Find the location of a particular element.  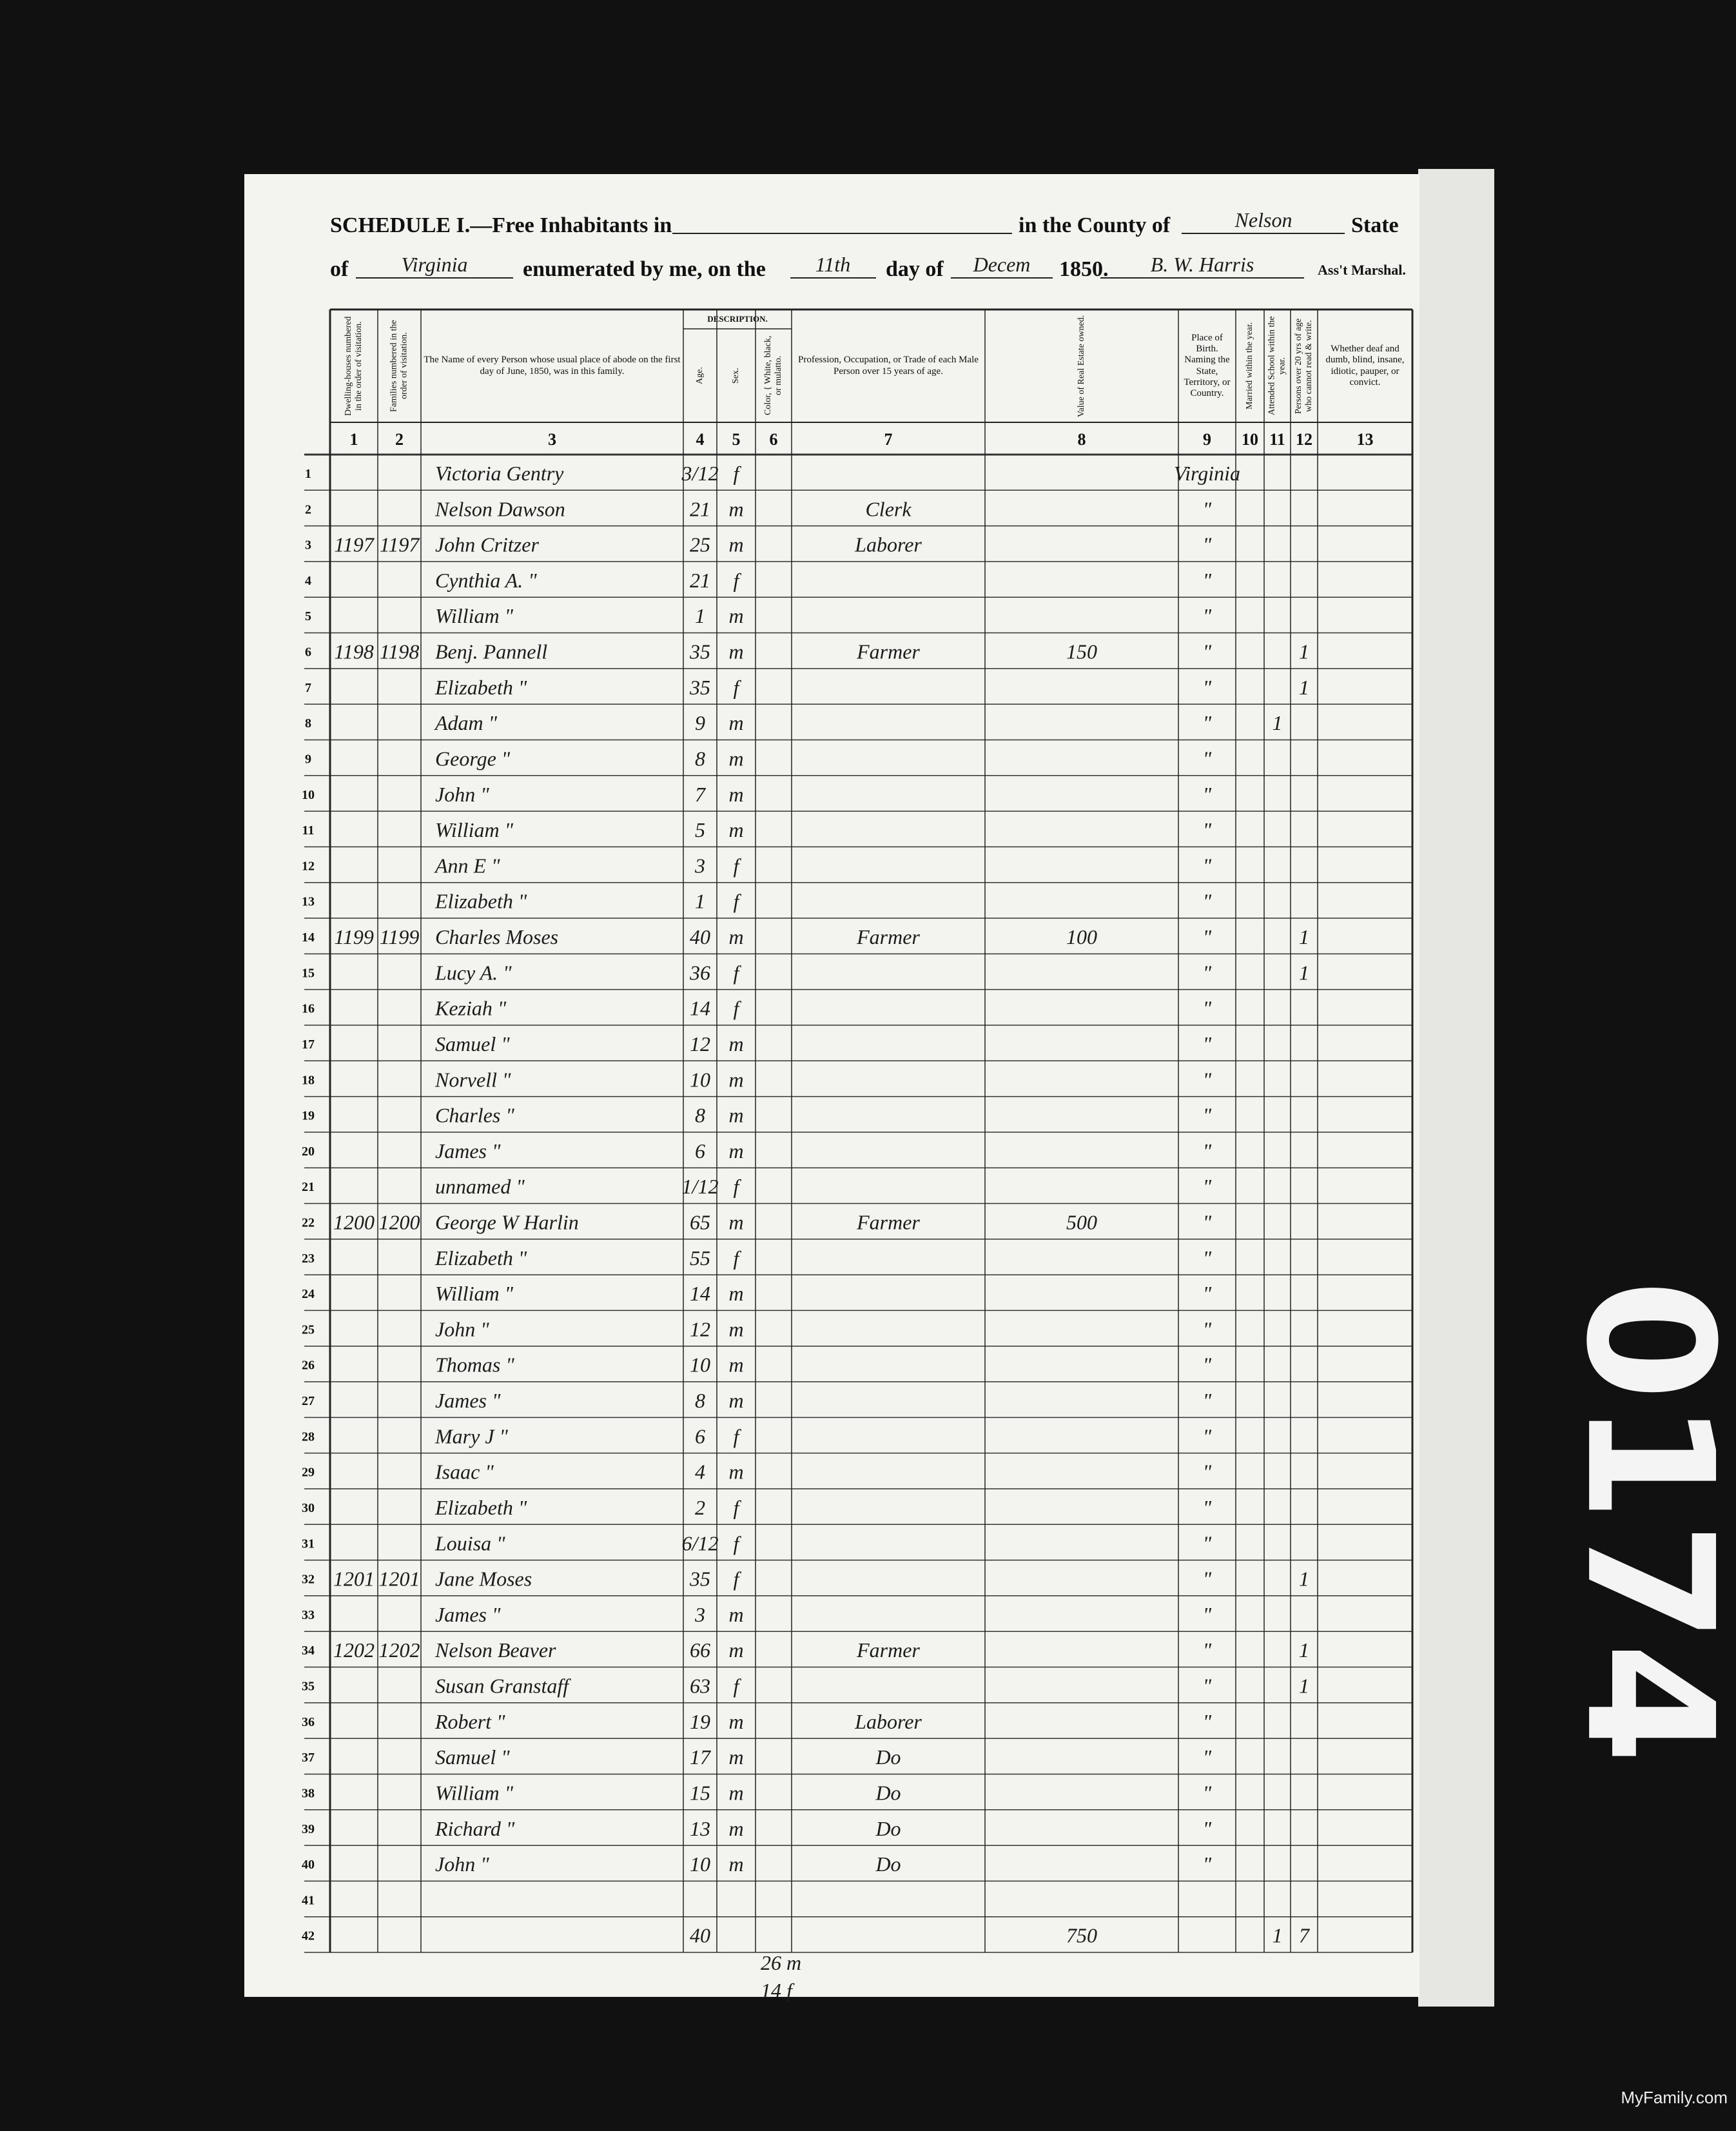

column-header: Value of Real Estate owned. is located at coordinates (1081, 366).